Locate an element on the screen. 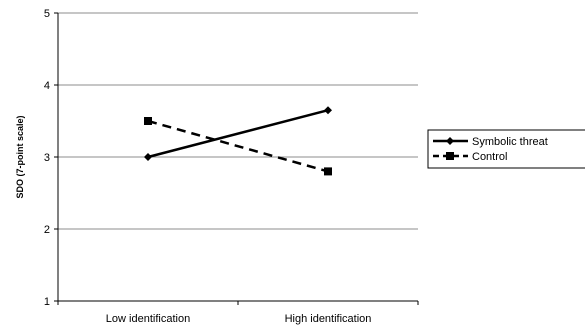  legend-box is located at coordinates (506, 149).